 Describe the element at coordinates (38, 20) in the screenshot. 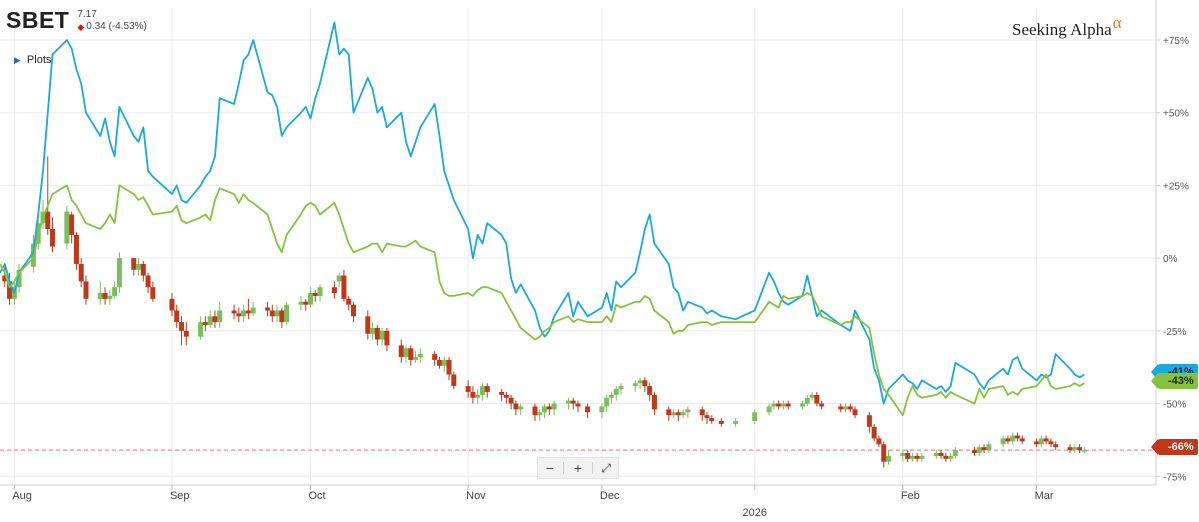

I see `ticker-symbol: SBET` at that location.